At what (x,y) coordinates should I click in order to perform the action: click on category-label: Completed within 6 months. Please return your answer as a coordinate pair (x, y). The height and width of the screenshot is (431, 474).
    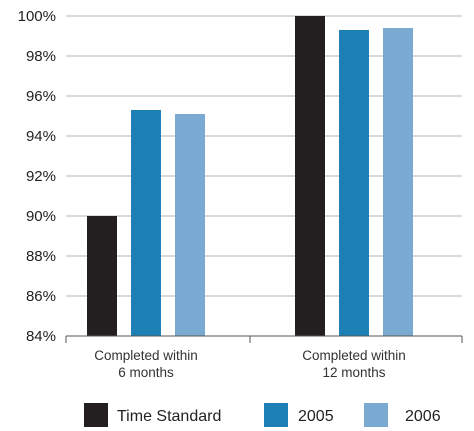
    Looking at the image, I should click on (146, 364).